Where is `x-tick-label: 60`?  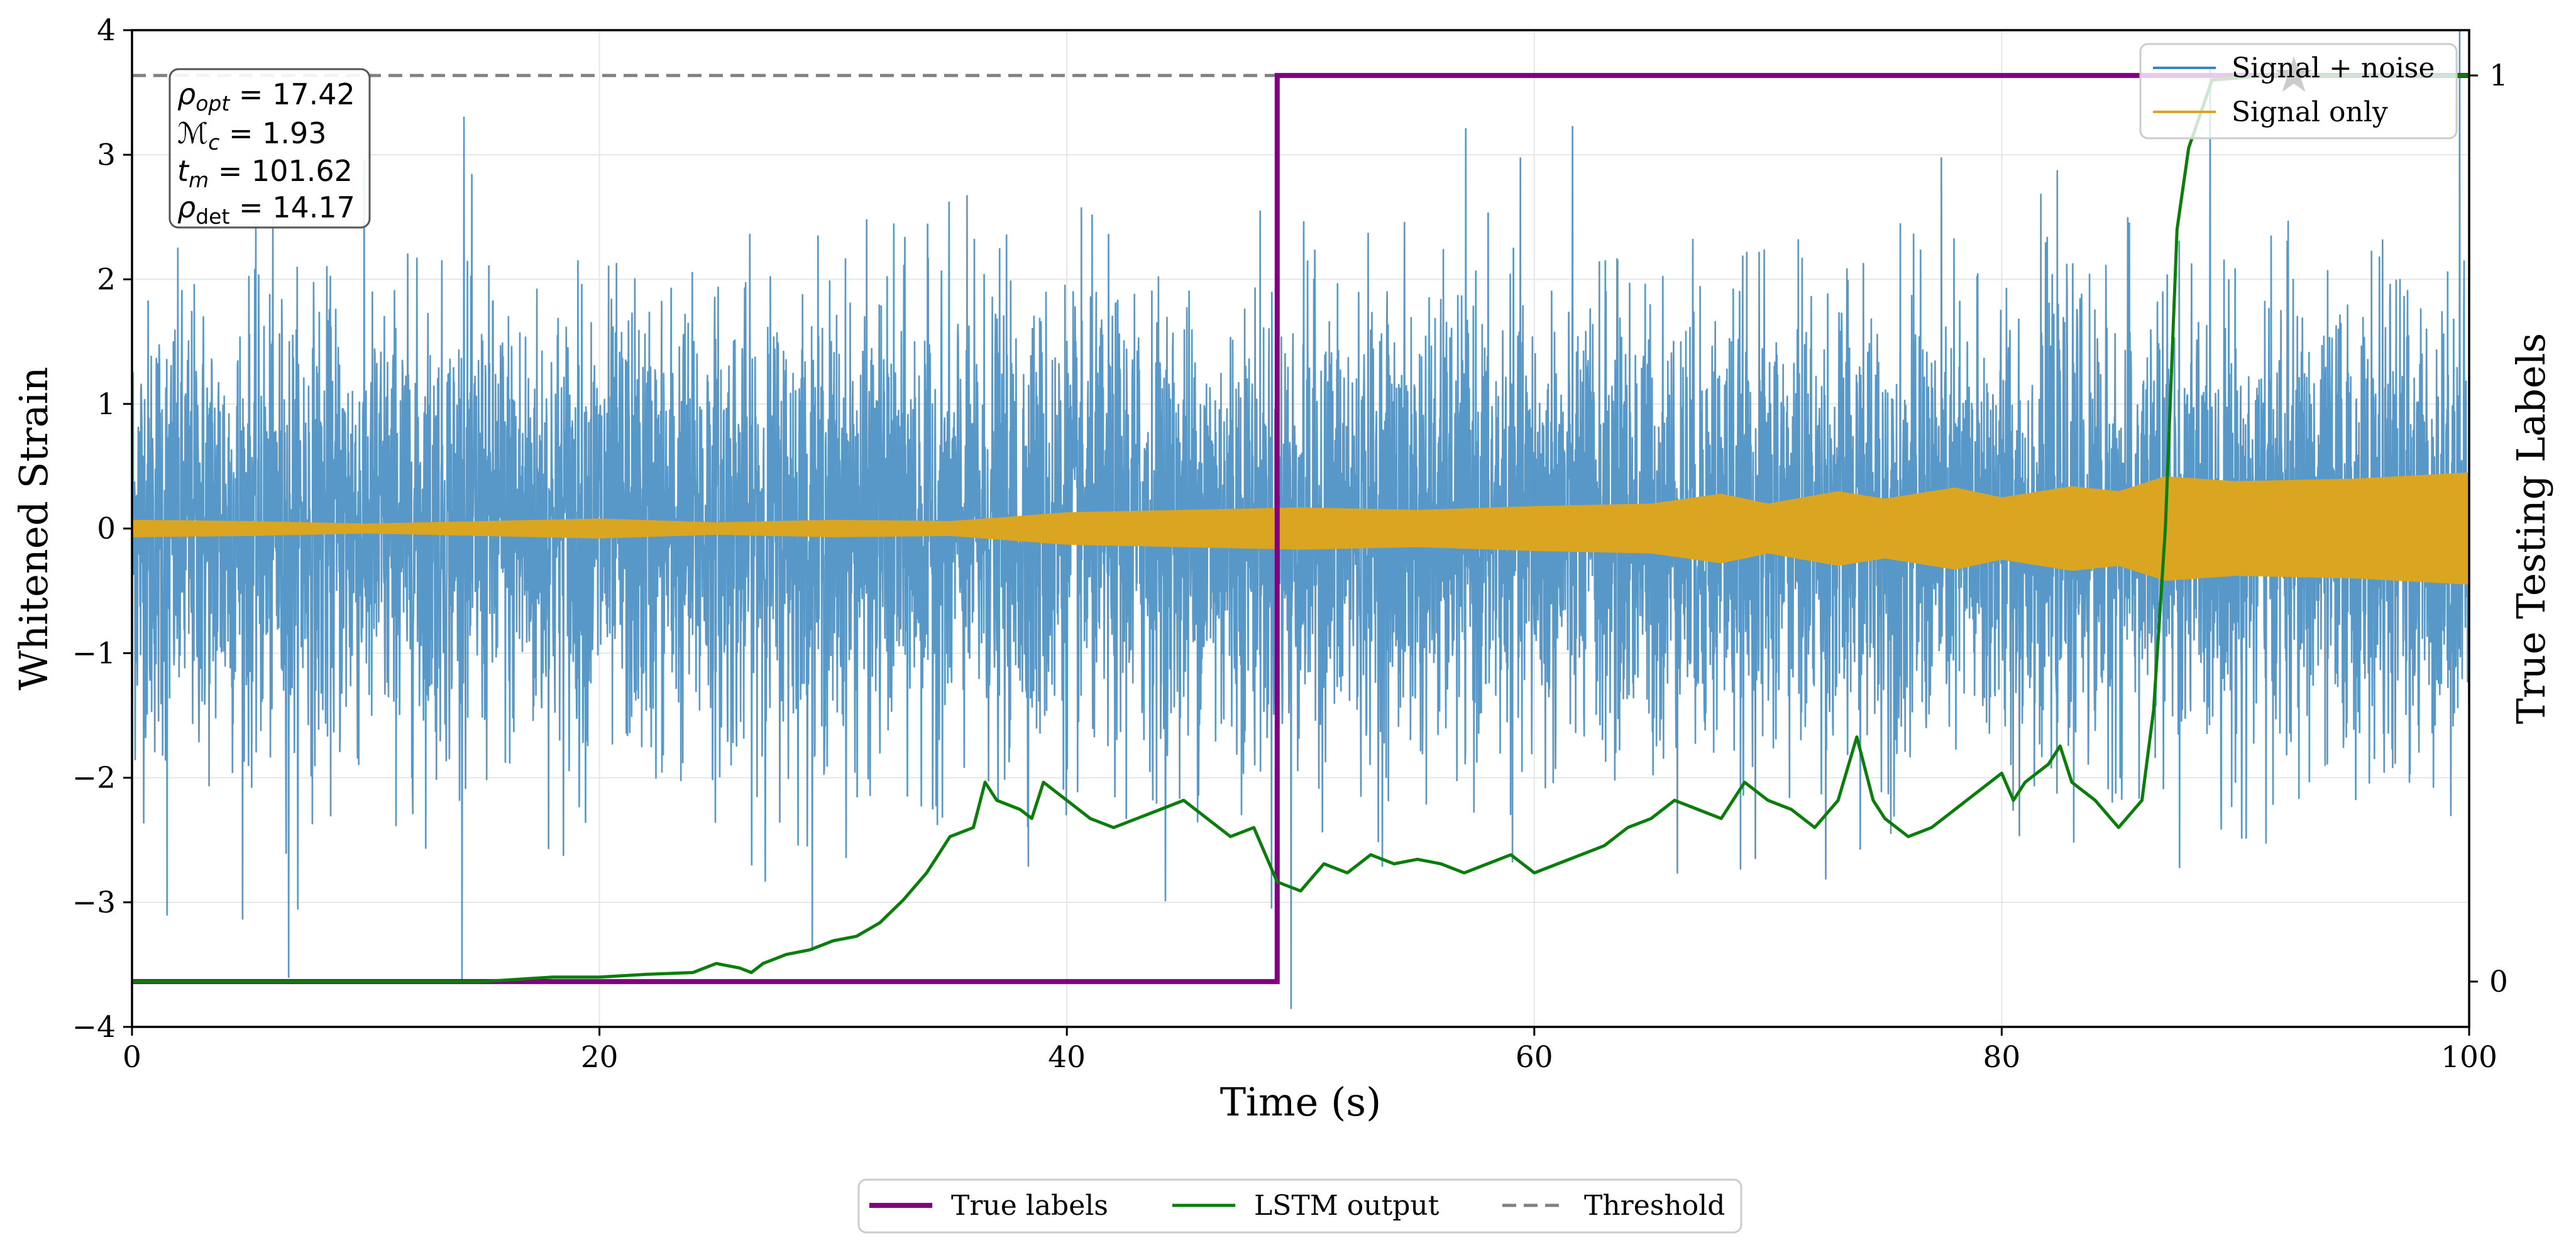
x-tick-label: 60 is located at coordinates (1535, 1057).